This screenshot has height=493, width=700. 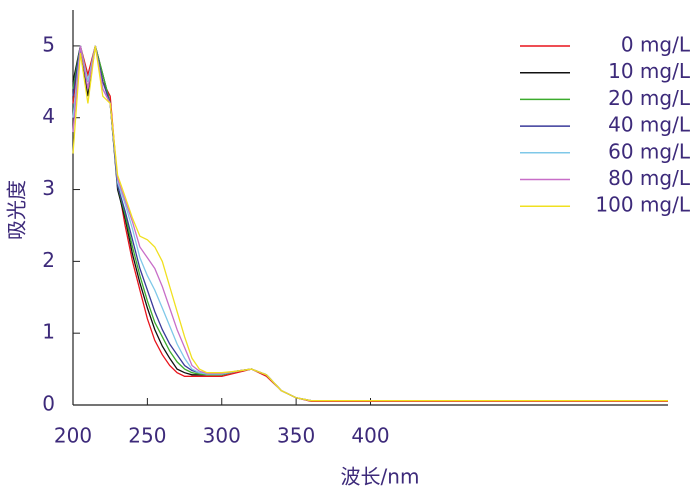 What do you see at coordinates (147, 436) in the screenshot?
I see `x-tick-label: 250` at bounding box center [147, 436].